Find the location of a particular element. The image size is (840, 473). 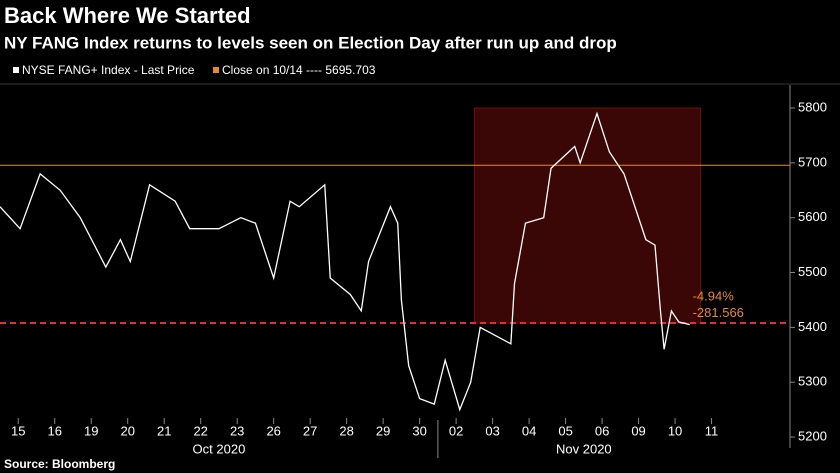

y-tick-label: 5500 is located at coordinates (812, 271).